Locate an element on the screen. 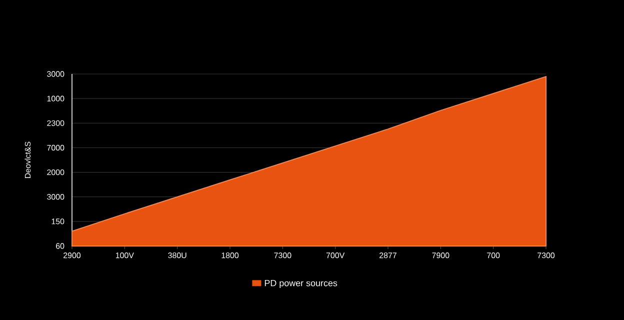 The height and width of the screenshot is (320, 624). text: PD power sources is located at coordinates (301, 284).